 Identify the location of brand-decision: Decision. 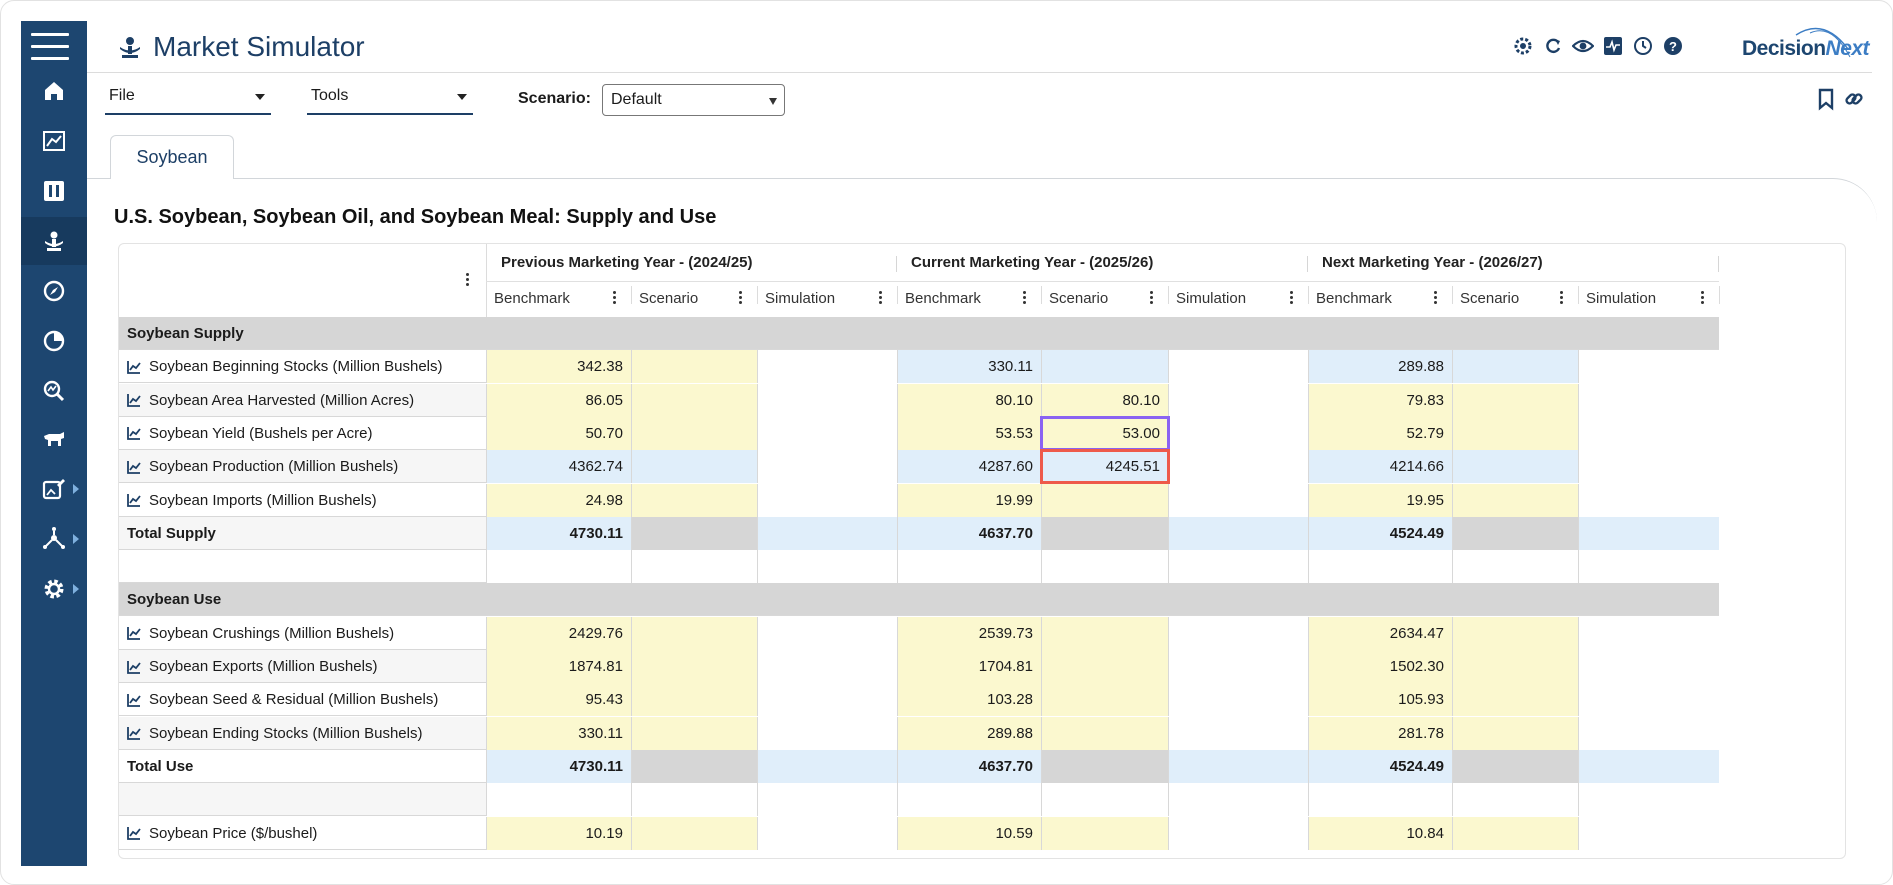
(1784, 48).